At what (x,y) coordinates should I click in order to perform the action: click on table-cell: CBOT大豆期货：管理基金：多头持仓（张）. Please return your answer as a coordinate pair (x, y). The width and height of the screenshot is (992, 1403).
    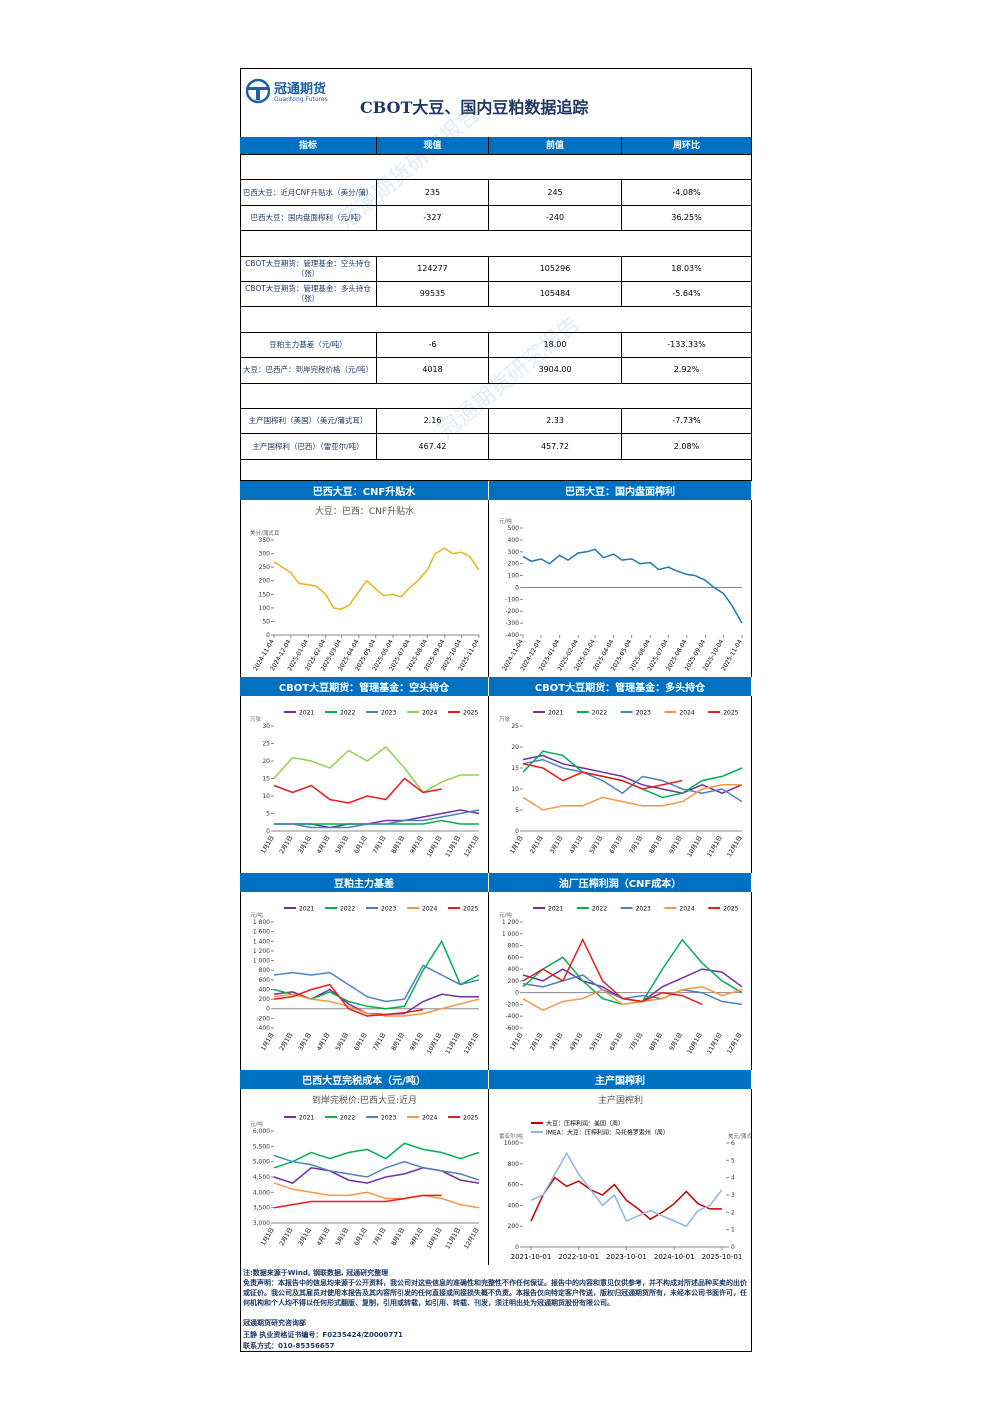
    Looking at the image, I should click on (308, 295).